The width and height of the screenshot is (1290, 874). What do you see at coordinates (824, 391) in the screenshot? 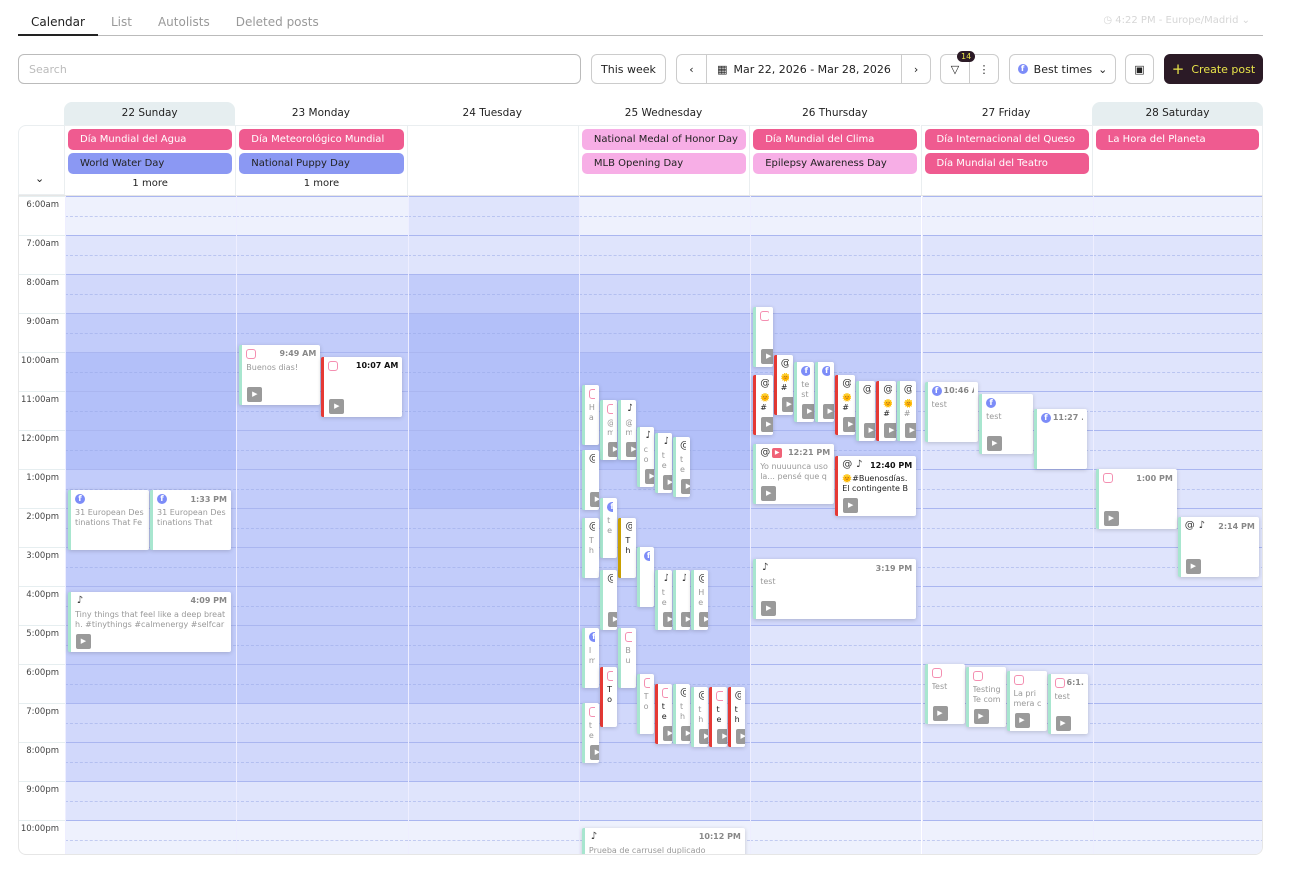
I see `post-card: f1... ▶` at bounding box center [824, 391].